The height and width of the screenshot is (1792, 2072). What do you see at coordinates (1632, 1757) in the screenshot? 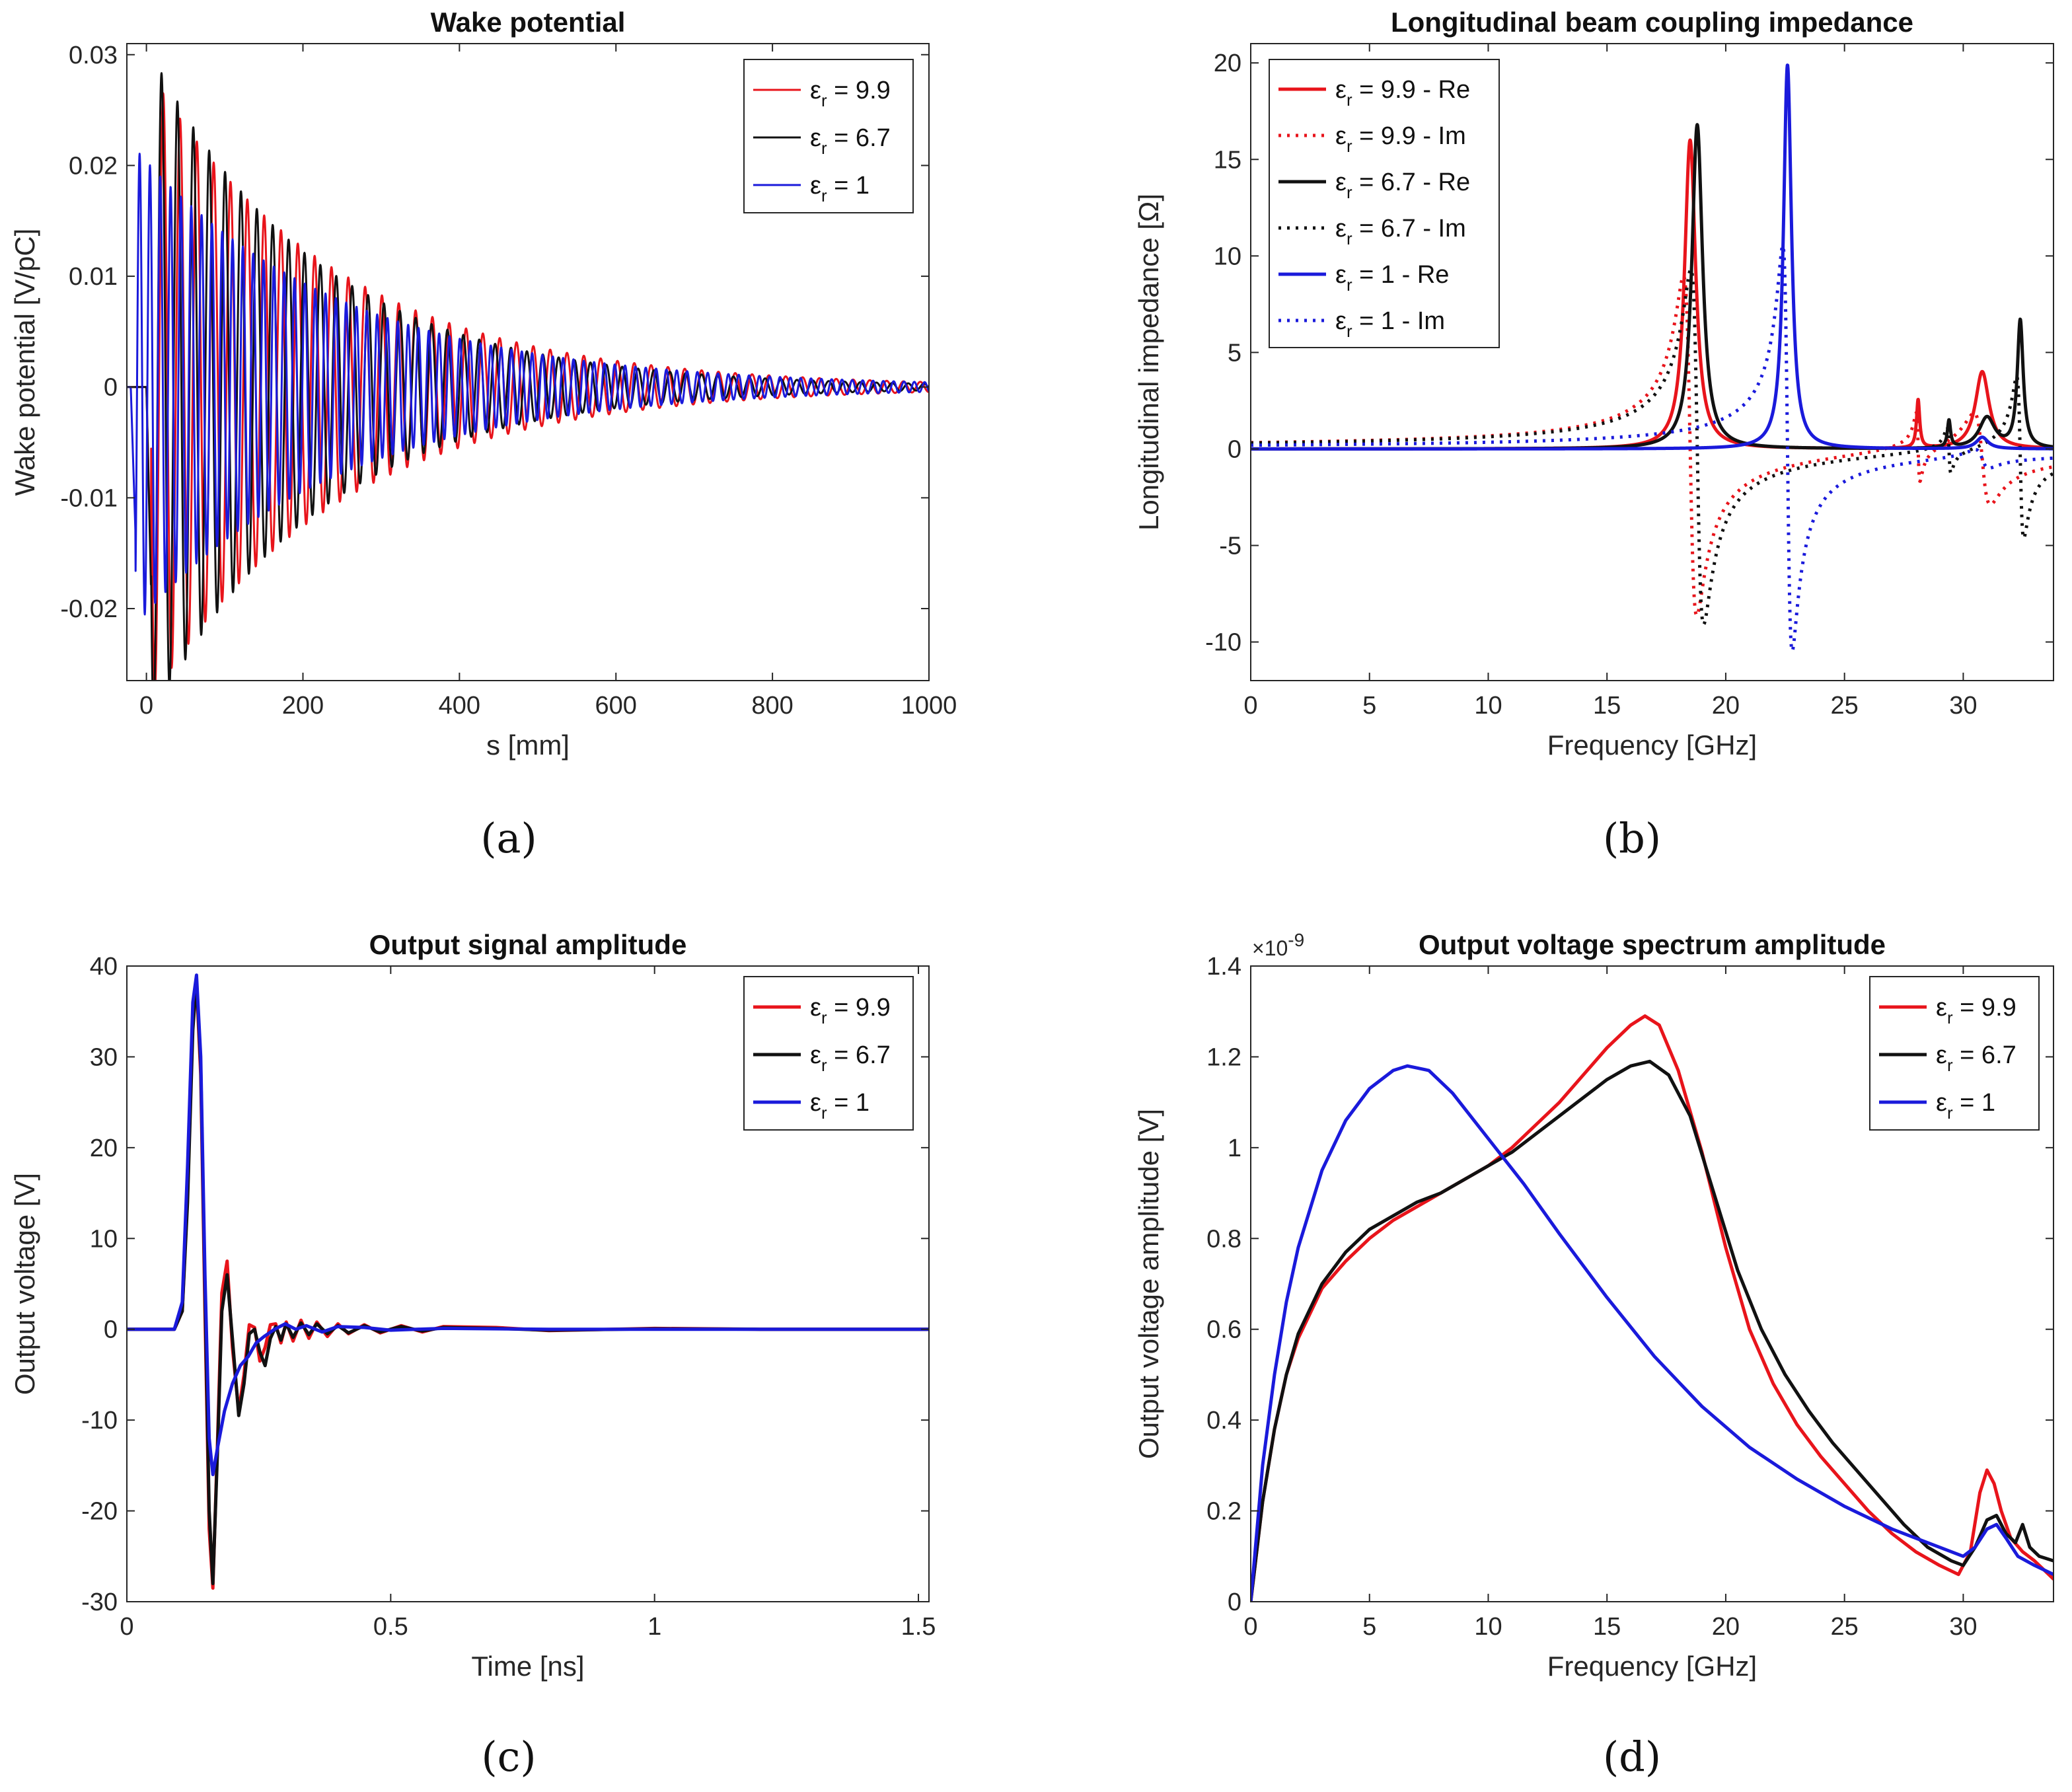
I see `panel-label: (d)` at bounding box center [1632, 1757].